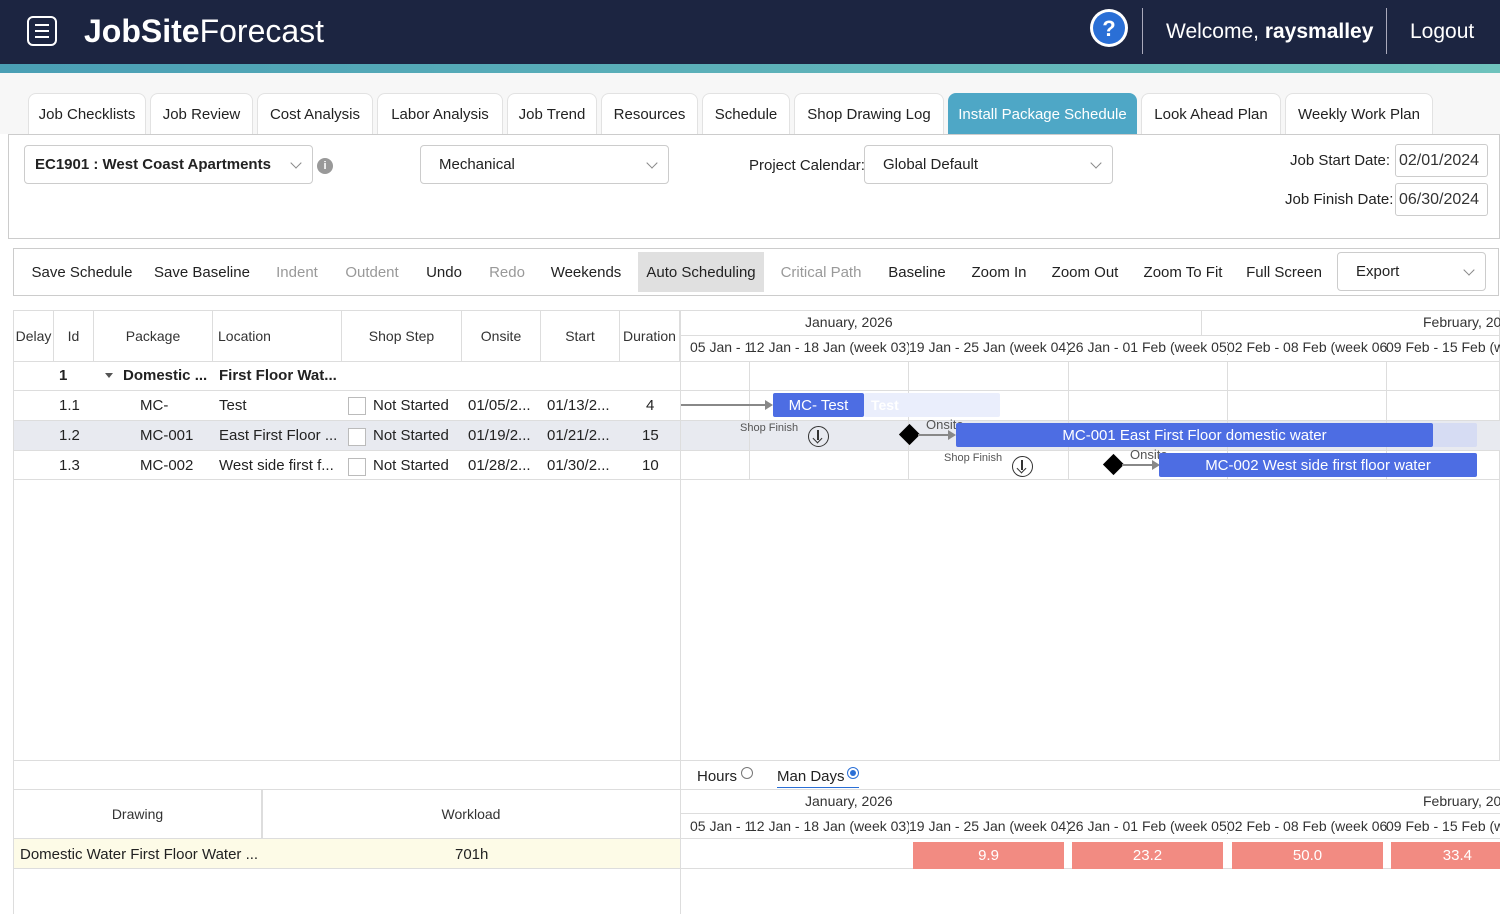 This screenshot has width=1500, height=914. I want to click on full-screen-button: Full Screen, so click(1284, 272).